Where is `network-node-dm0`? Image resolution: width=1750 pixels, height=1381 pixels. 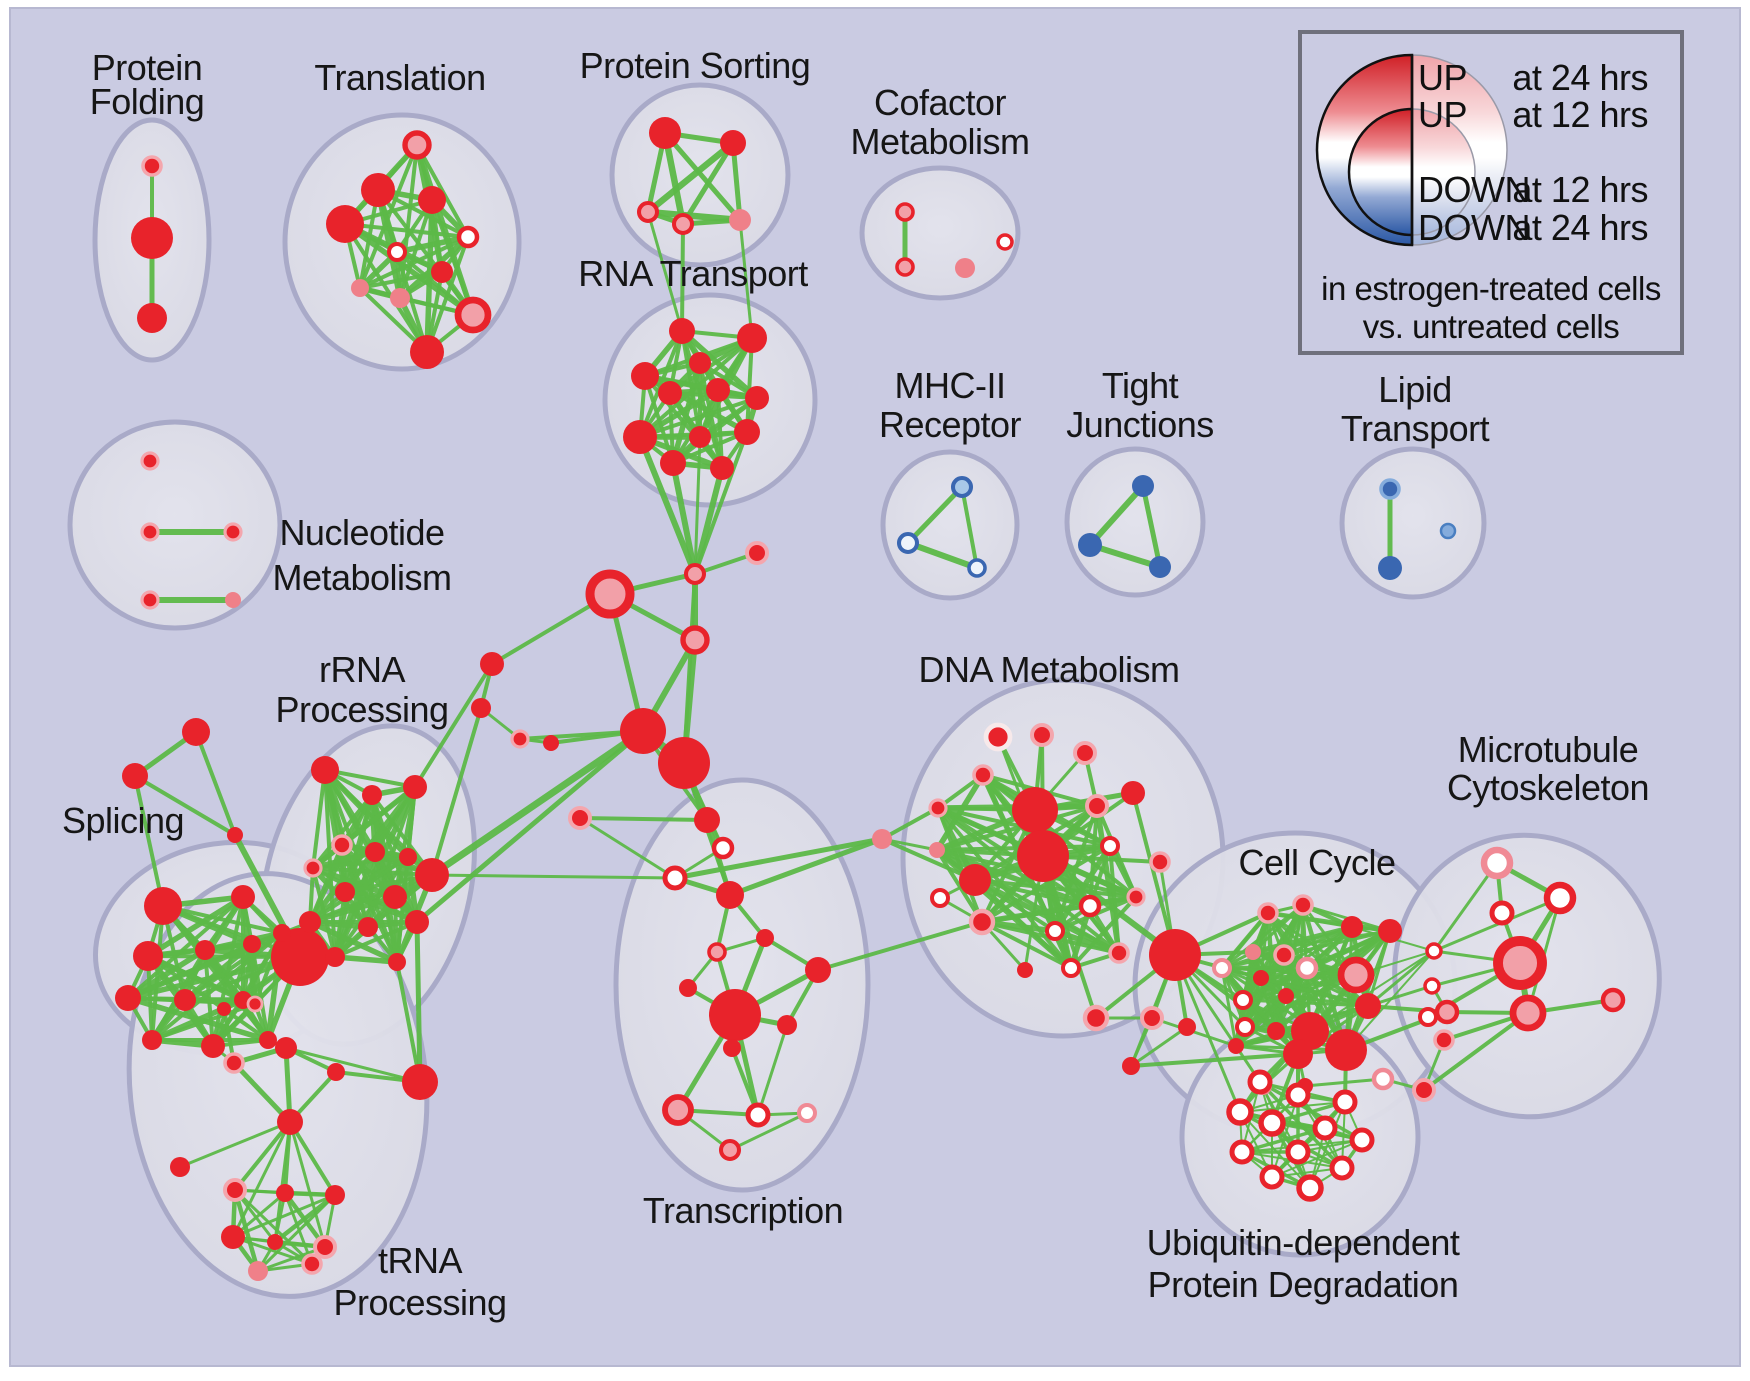 network-node-dm0 is located at coordinates (882, 839).